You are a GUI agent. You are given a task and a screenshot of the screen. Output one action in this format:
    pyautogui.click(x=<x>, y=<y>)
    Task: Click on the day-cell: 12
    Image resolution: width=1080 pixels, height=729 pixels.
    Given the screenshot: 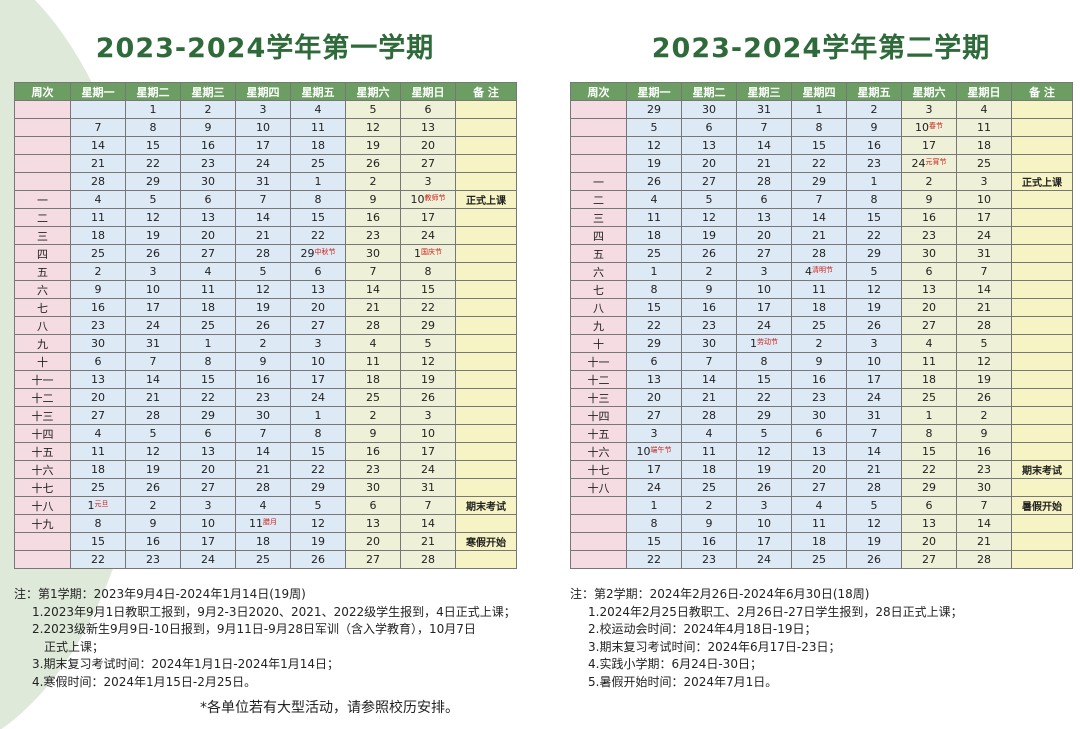 What is the action you would take?
    pyautogui.click(x=153, y=217)
    